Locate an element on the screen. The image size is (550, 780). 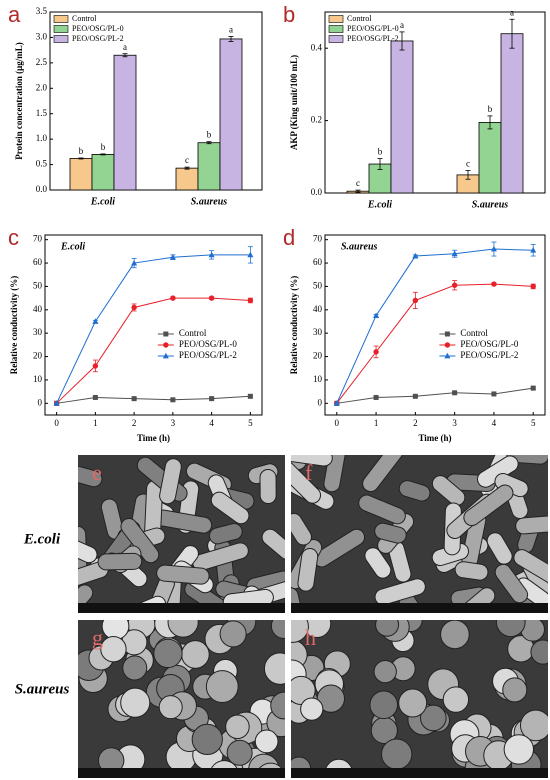
panel-label: d is located at coordinates (289, 237).